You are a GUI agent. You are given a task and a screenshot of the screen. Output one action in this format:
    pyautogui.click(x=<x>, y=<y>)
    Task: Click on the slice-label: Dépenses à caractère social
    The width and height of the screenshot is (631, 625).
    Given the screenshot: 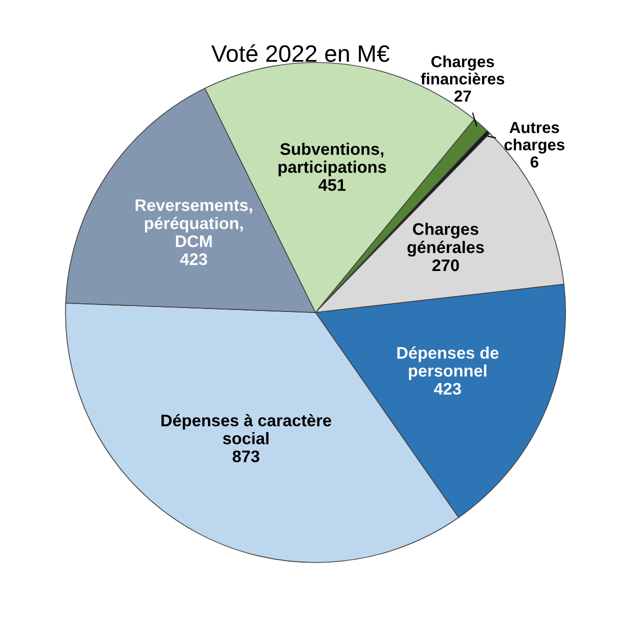 What is the action you would take?
    pyautogui.click(x=246, y=429)
    